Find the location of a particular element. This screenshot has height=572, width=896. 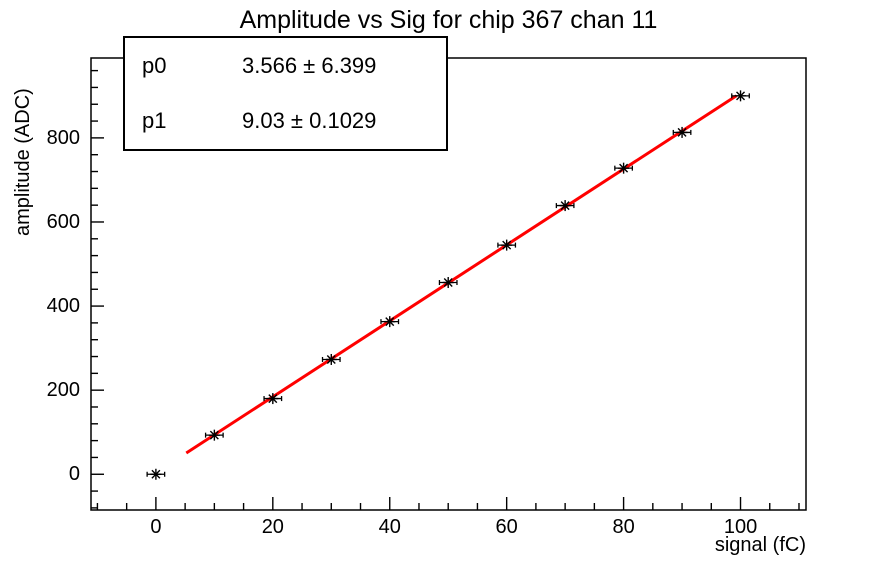

stats-param-name: p0 is located at coordinates (154, 65).